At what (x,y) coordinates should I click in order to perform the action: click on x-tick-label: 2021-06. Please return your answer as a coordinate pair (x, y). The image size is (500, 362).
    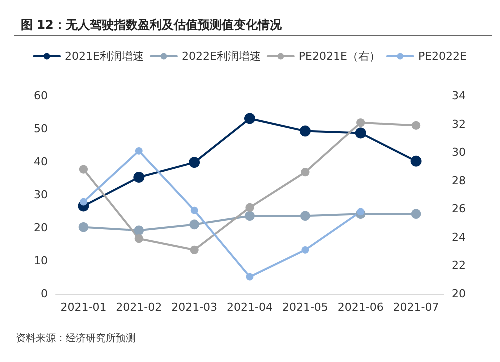
    Looking at the image, I should click on (361, 307).